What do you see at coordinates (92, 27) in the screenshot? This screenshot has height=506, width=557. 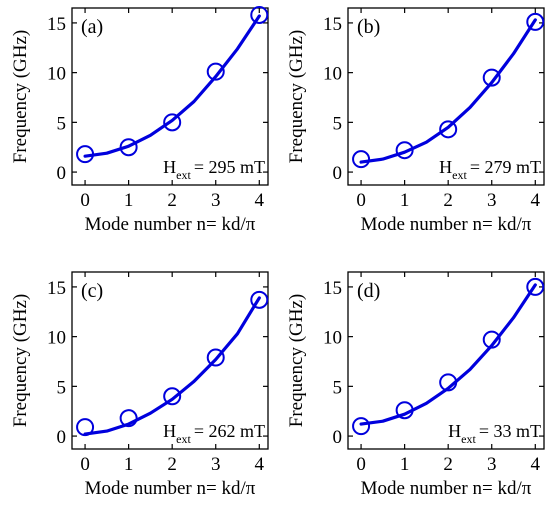 I see `panel-label: (a)` at bounding box center [92, 27].